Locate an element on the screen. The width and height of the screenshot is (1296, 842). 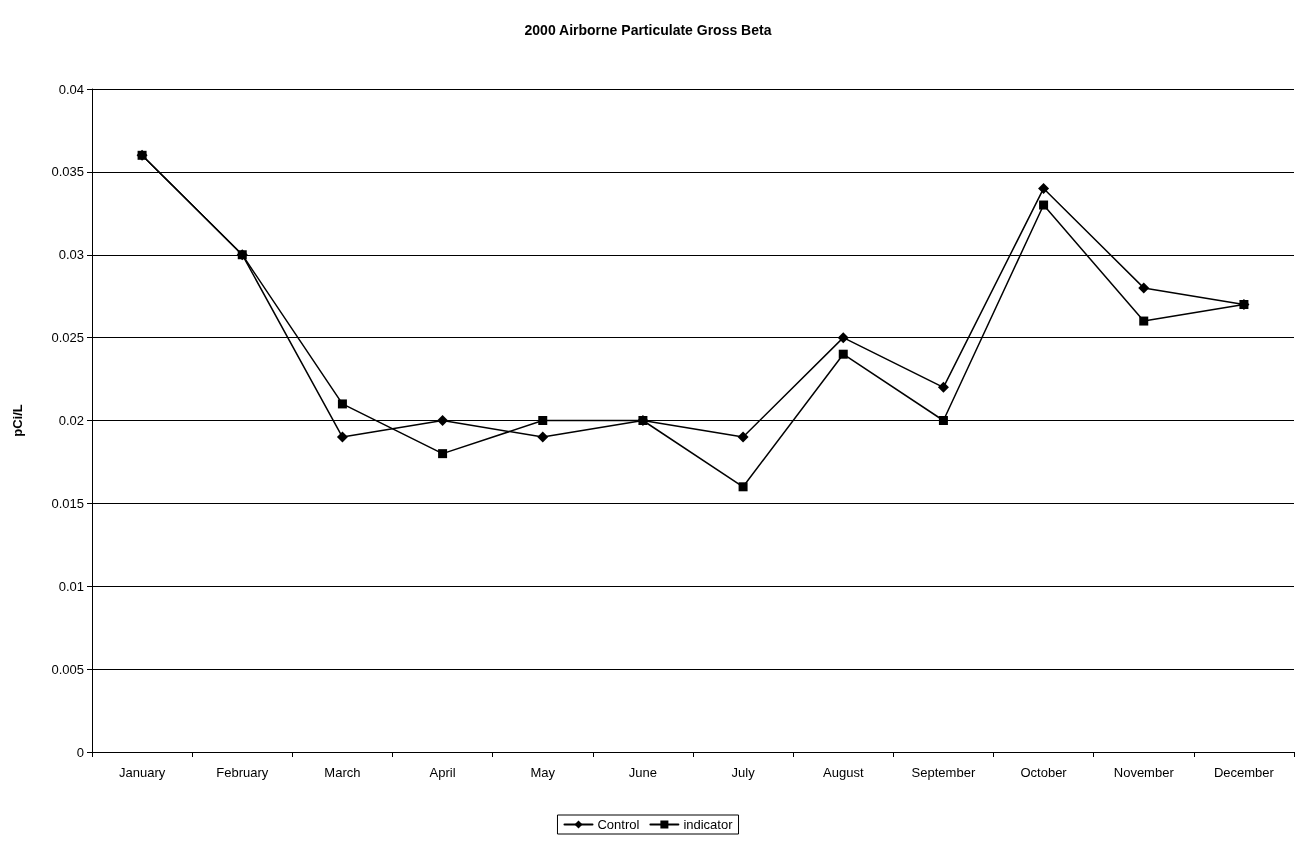
x-tick-label: May is located at coordinates (543, 772).